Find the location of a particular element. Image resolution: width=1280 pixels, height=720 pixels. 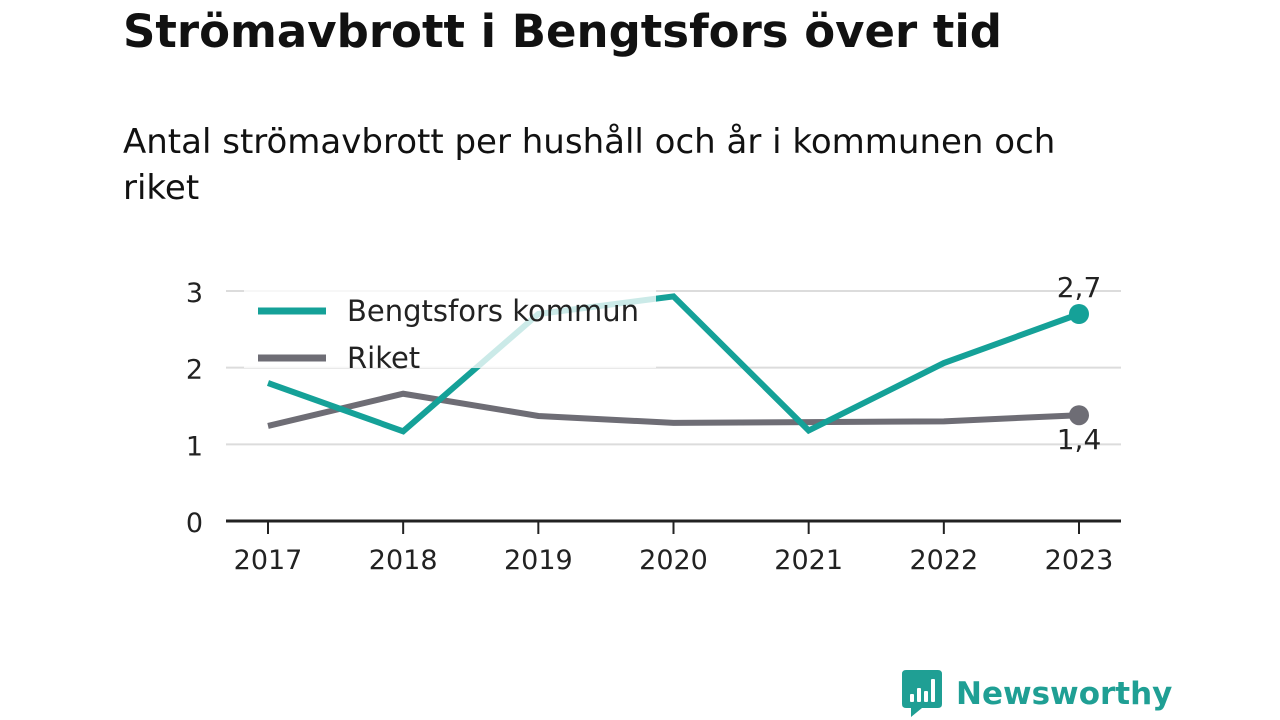

end-label-riket: 1,4 is located at coordinates (1079, 439).